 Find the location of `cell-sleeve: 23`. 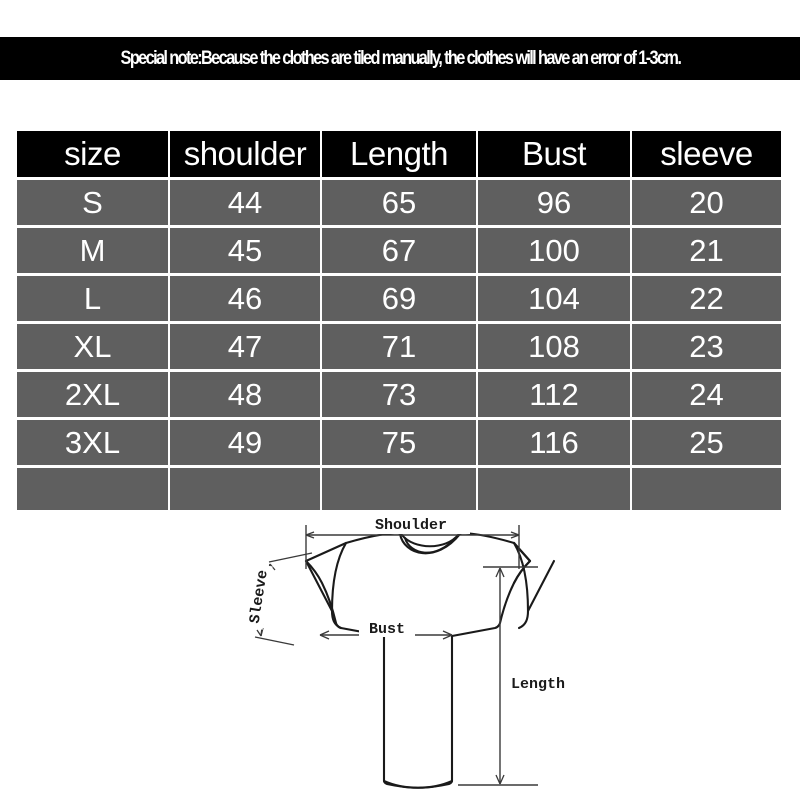

cell-sleeve: 23 is located at coordinates (706, 346).